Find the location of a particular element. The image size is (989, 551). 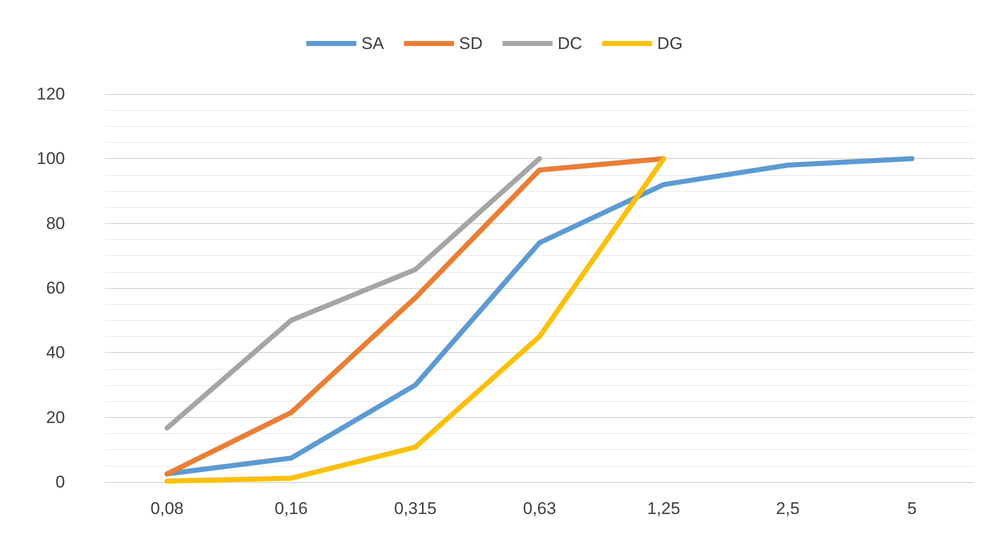

y-tick-label: 100 is located at coordinates (50, 158).